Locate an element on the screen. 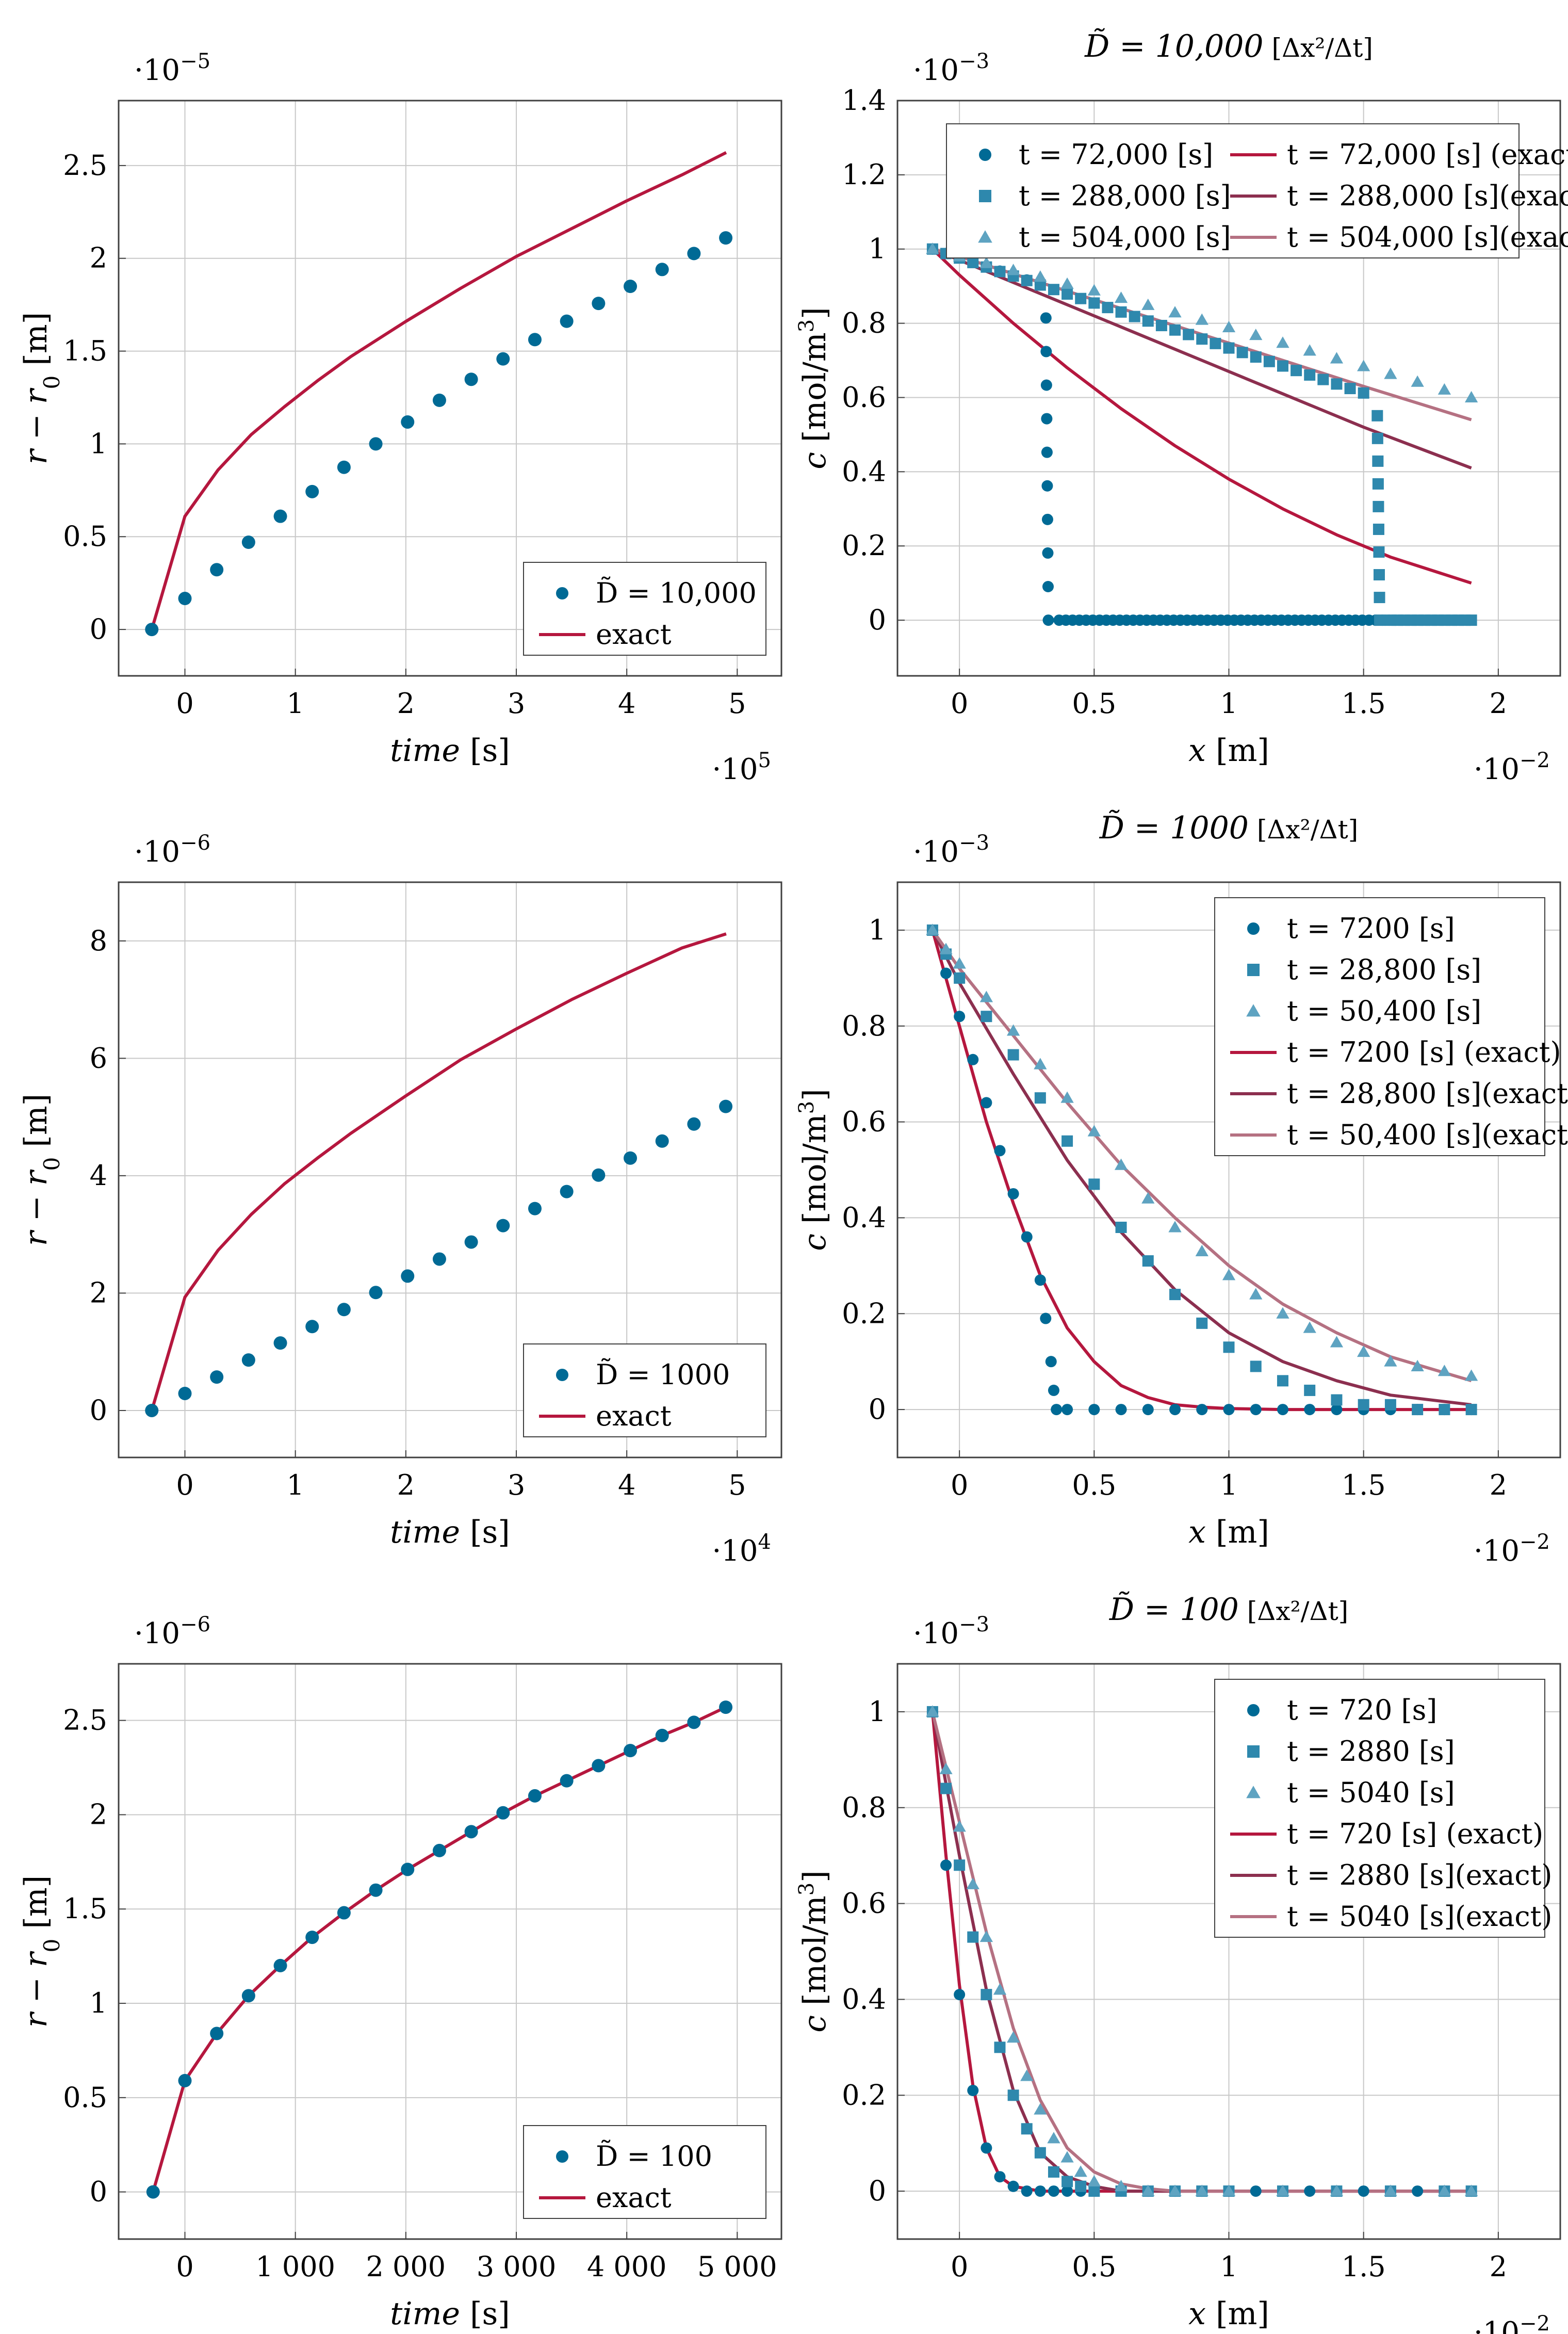 This screenshot has height=2334, width=1568. legend-label: t = 7200 [s] is located at coordinates (1371, 928).